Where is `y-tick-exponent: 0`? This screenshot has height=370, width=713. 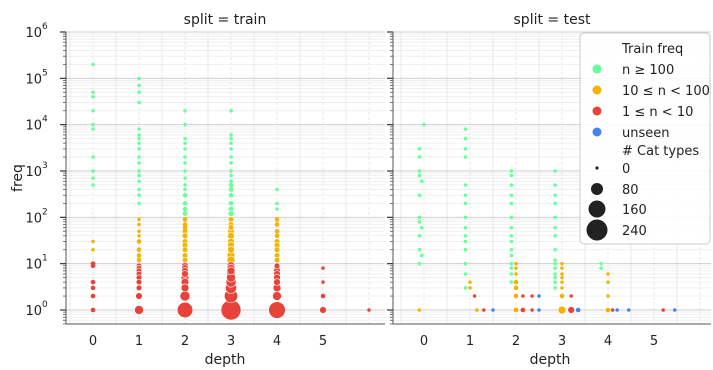
y-tick-exponent: 0 is located at coordinates (45, 305).